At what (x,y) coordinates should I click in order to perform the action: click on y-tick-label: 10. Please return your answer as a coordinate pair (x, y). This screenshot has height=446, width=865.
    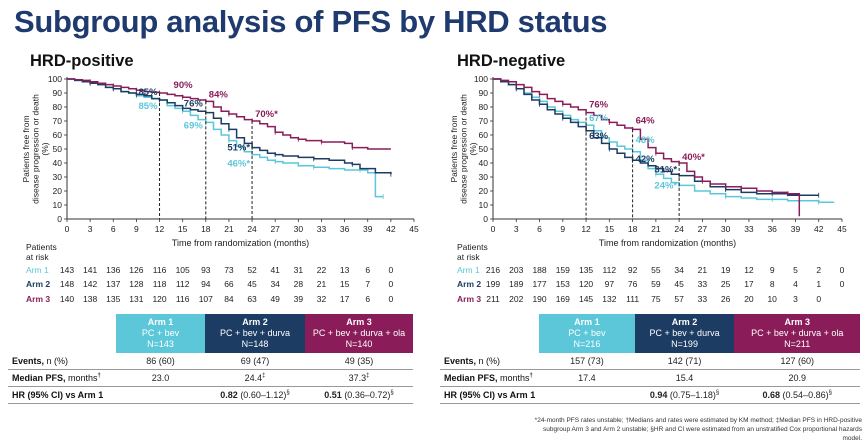
    Looking at the image, I should click on (58, 205).